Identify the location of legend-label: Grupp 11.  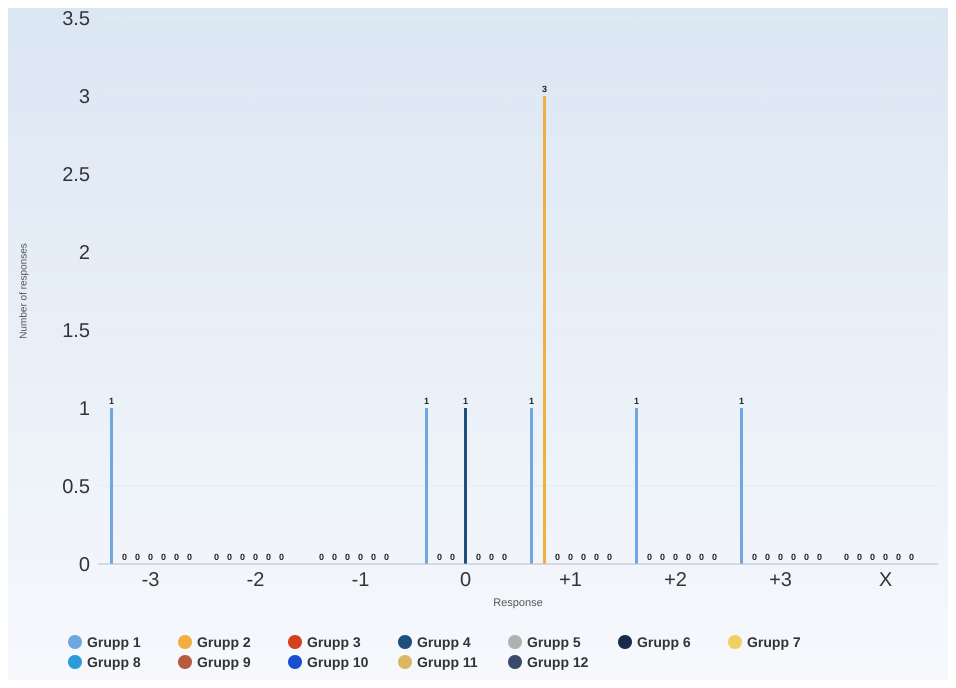
(447, 662).